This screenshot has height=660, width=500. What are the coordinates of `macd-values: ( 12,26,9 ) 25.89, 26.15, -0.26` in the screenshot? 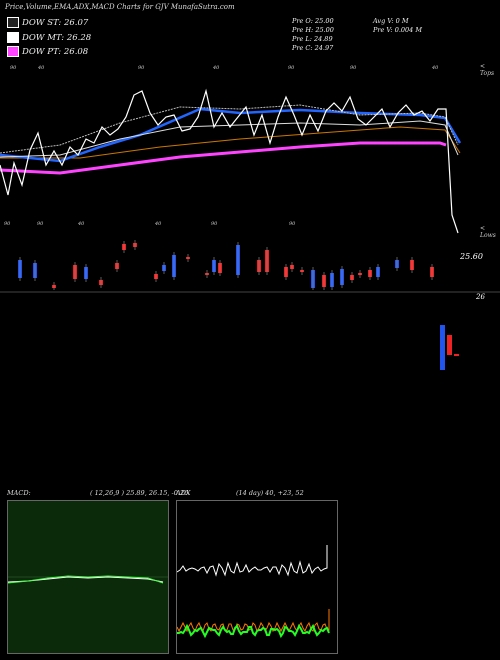 It's located at (139, 493).